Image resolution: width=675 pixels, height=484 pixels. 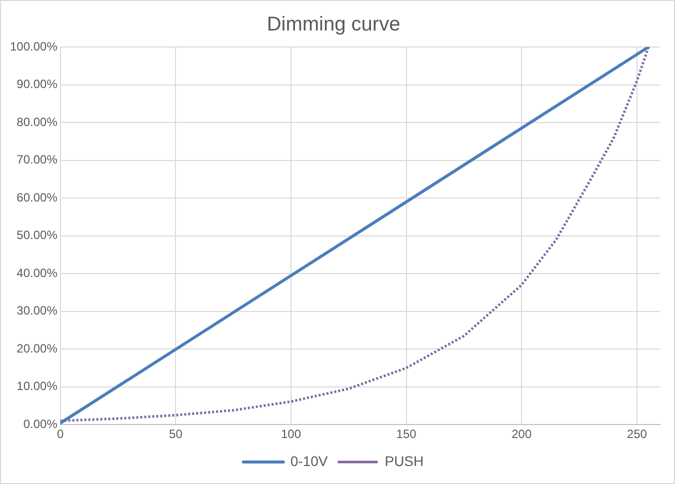 I want to click on y-tick-label: 30.00%, so click(x=37, y=311).